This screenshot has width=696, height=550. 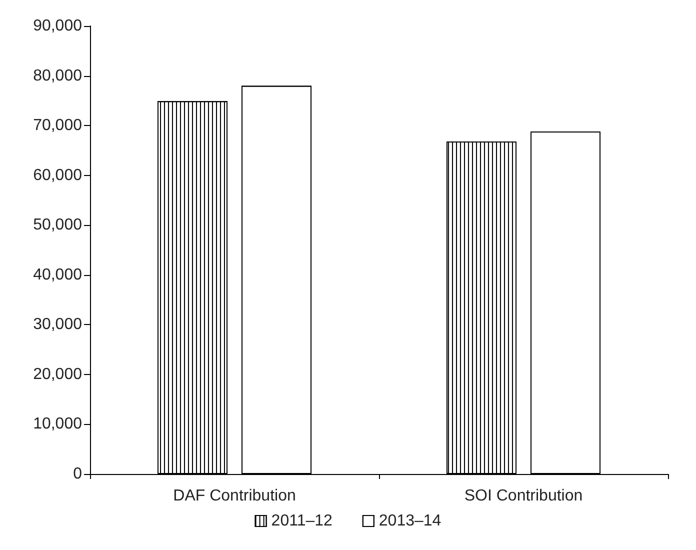 I want to click on y-tick-label: 10,000, so click(x=57, y=424).